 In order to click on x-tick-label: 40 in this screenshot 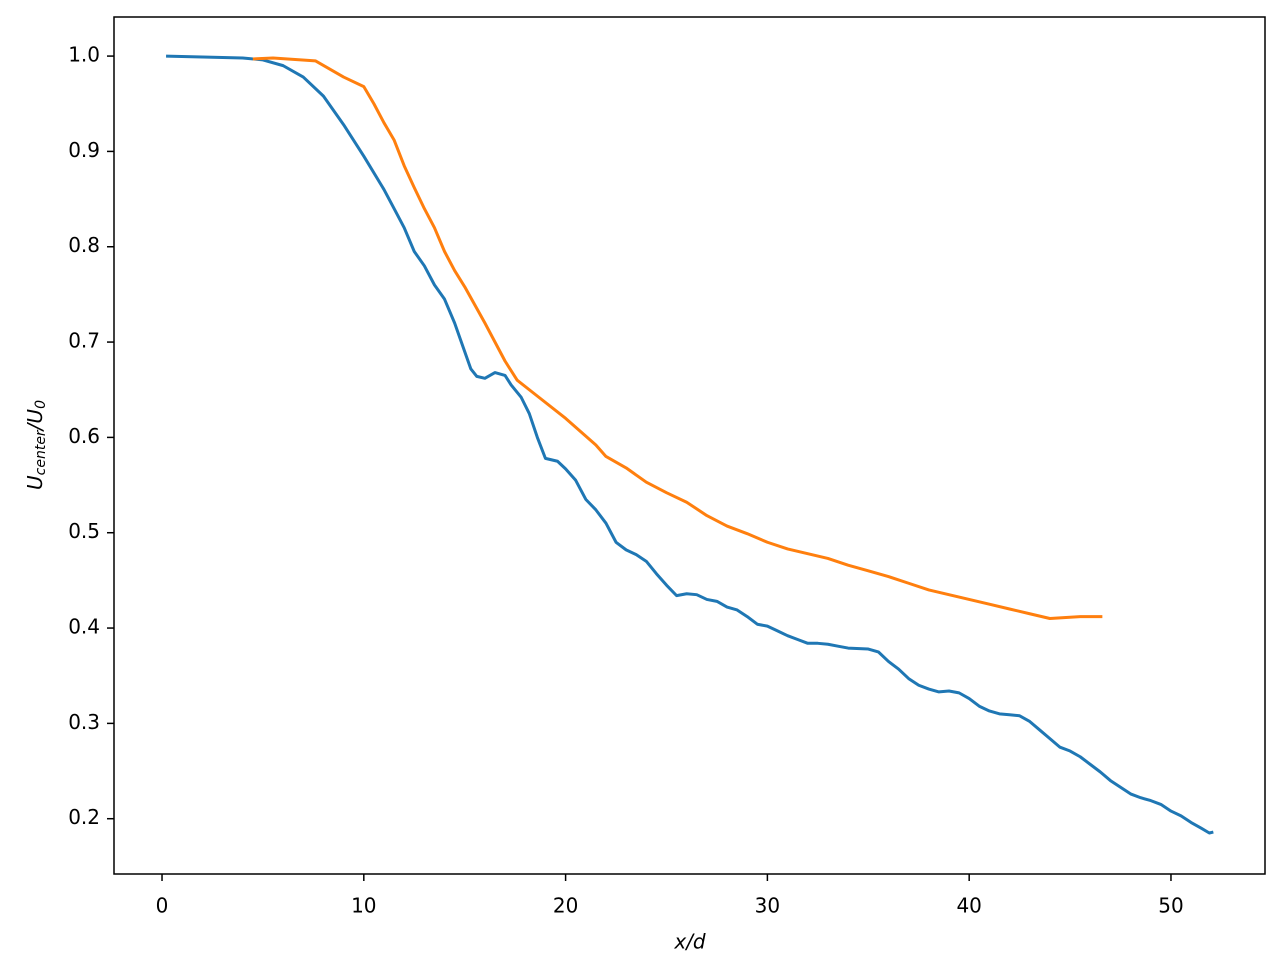, I will do `click(968, 906)`.